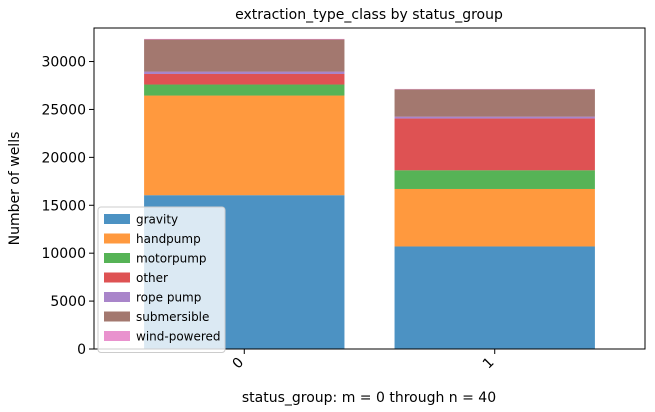 The width and height of the screenshot is (655, 412). Describe the element at coordinates (369, 15) in the screenshot. I see `chart-title: extraction_type_class by status_group` at that location.